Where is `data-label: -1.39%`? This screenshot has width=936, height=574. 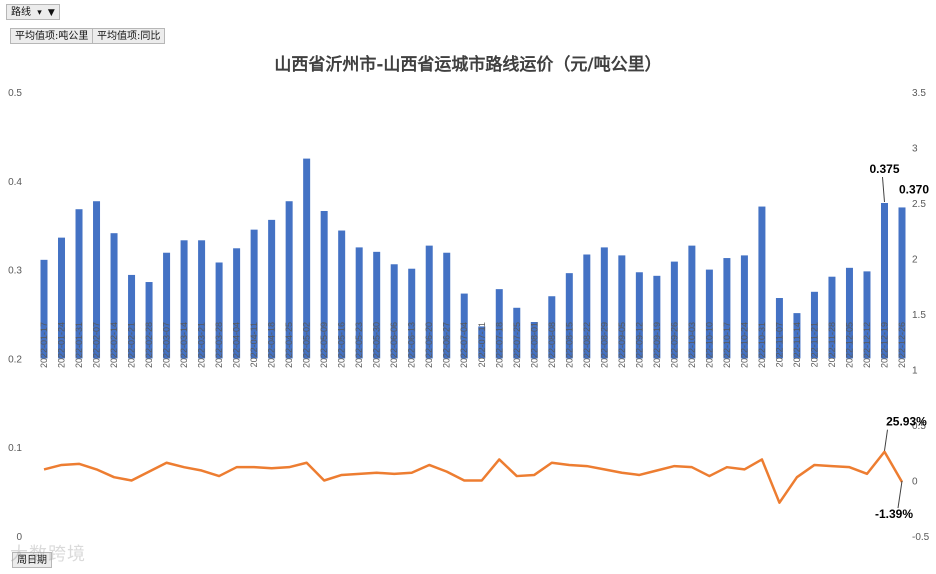 data-label: -1.39% is located at coordinates (894, 514).